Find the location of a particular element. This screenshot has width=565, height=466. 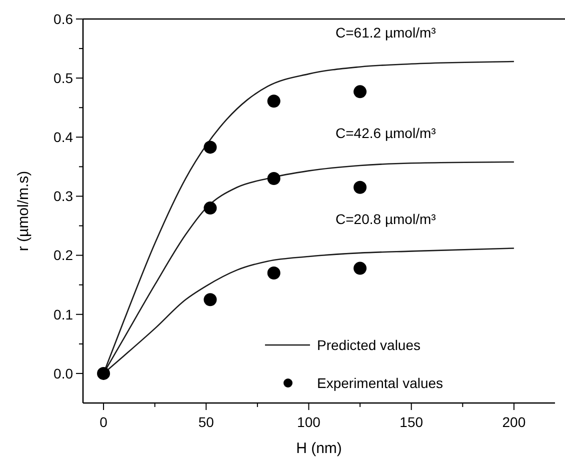

x-tick-label: 150 is located at coordinates (412, 422).